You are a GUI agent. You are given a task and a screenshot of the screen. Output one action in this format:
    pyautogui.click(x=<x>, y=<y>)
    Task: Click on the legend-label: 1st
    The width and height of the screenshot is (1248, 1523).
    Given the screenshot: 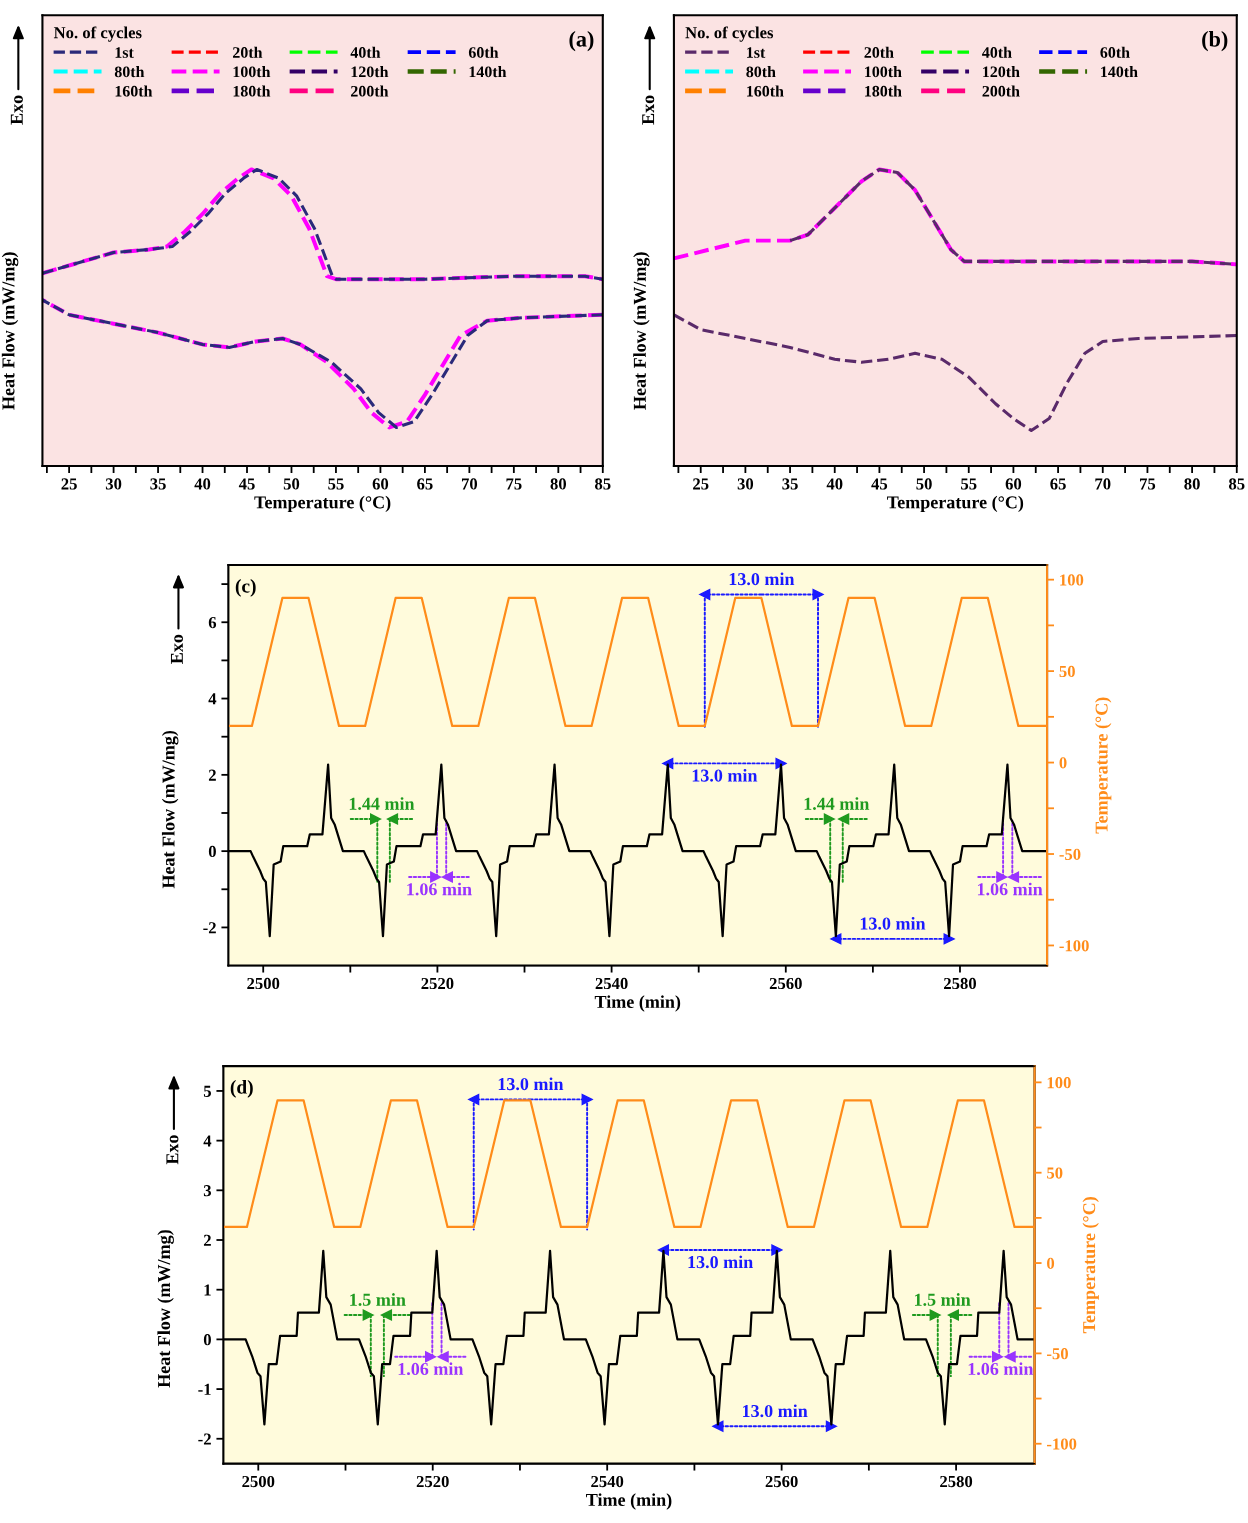 What is the action you would take?
    pyautogui.click(x=124, y=52)
    